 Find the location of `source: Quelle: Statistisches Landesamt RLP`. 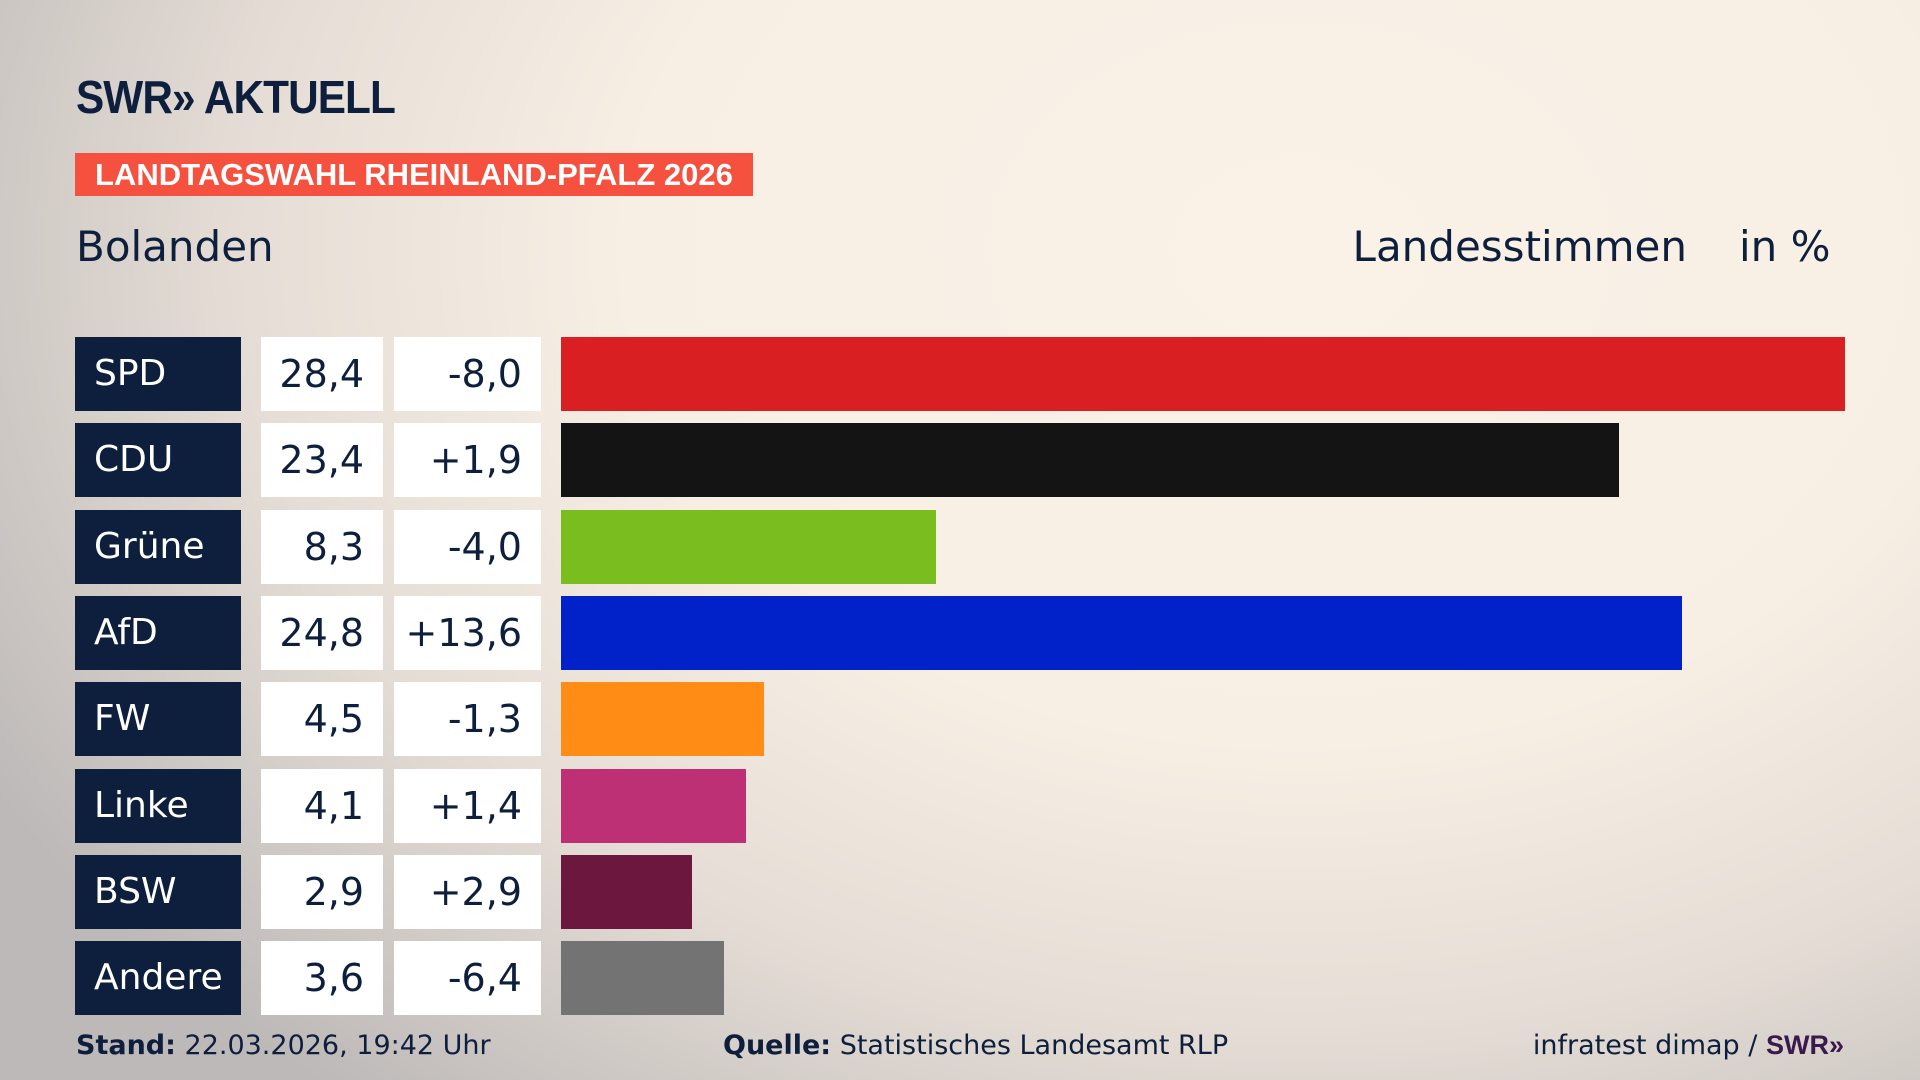

source: Quelle: Statistisches Landesamt RLP is located at coordinates (975, 1045).